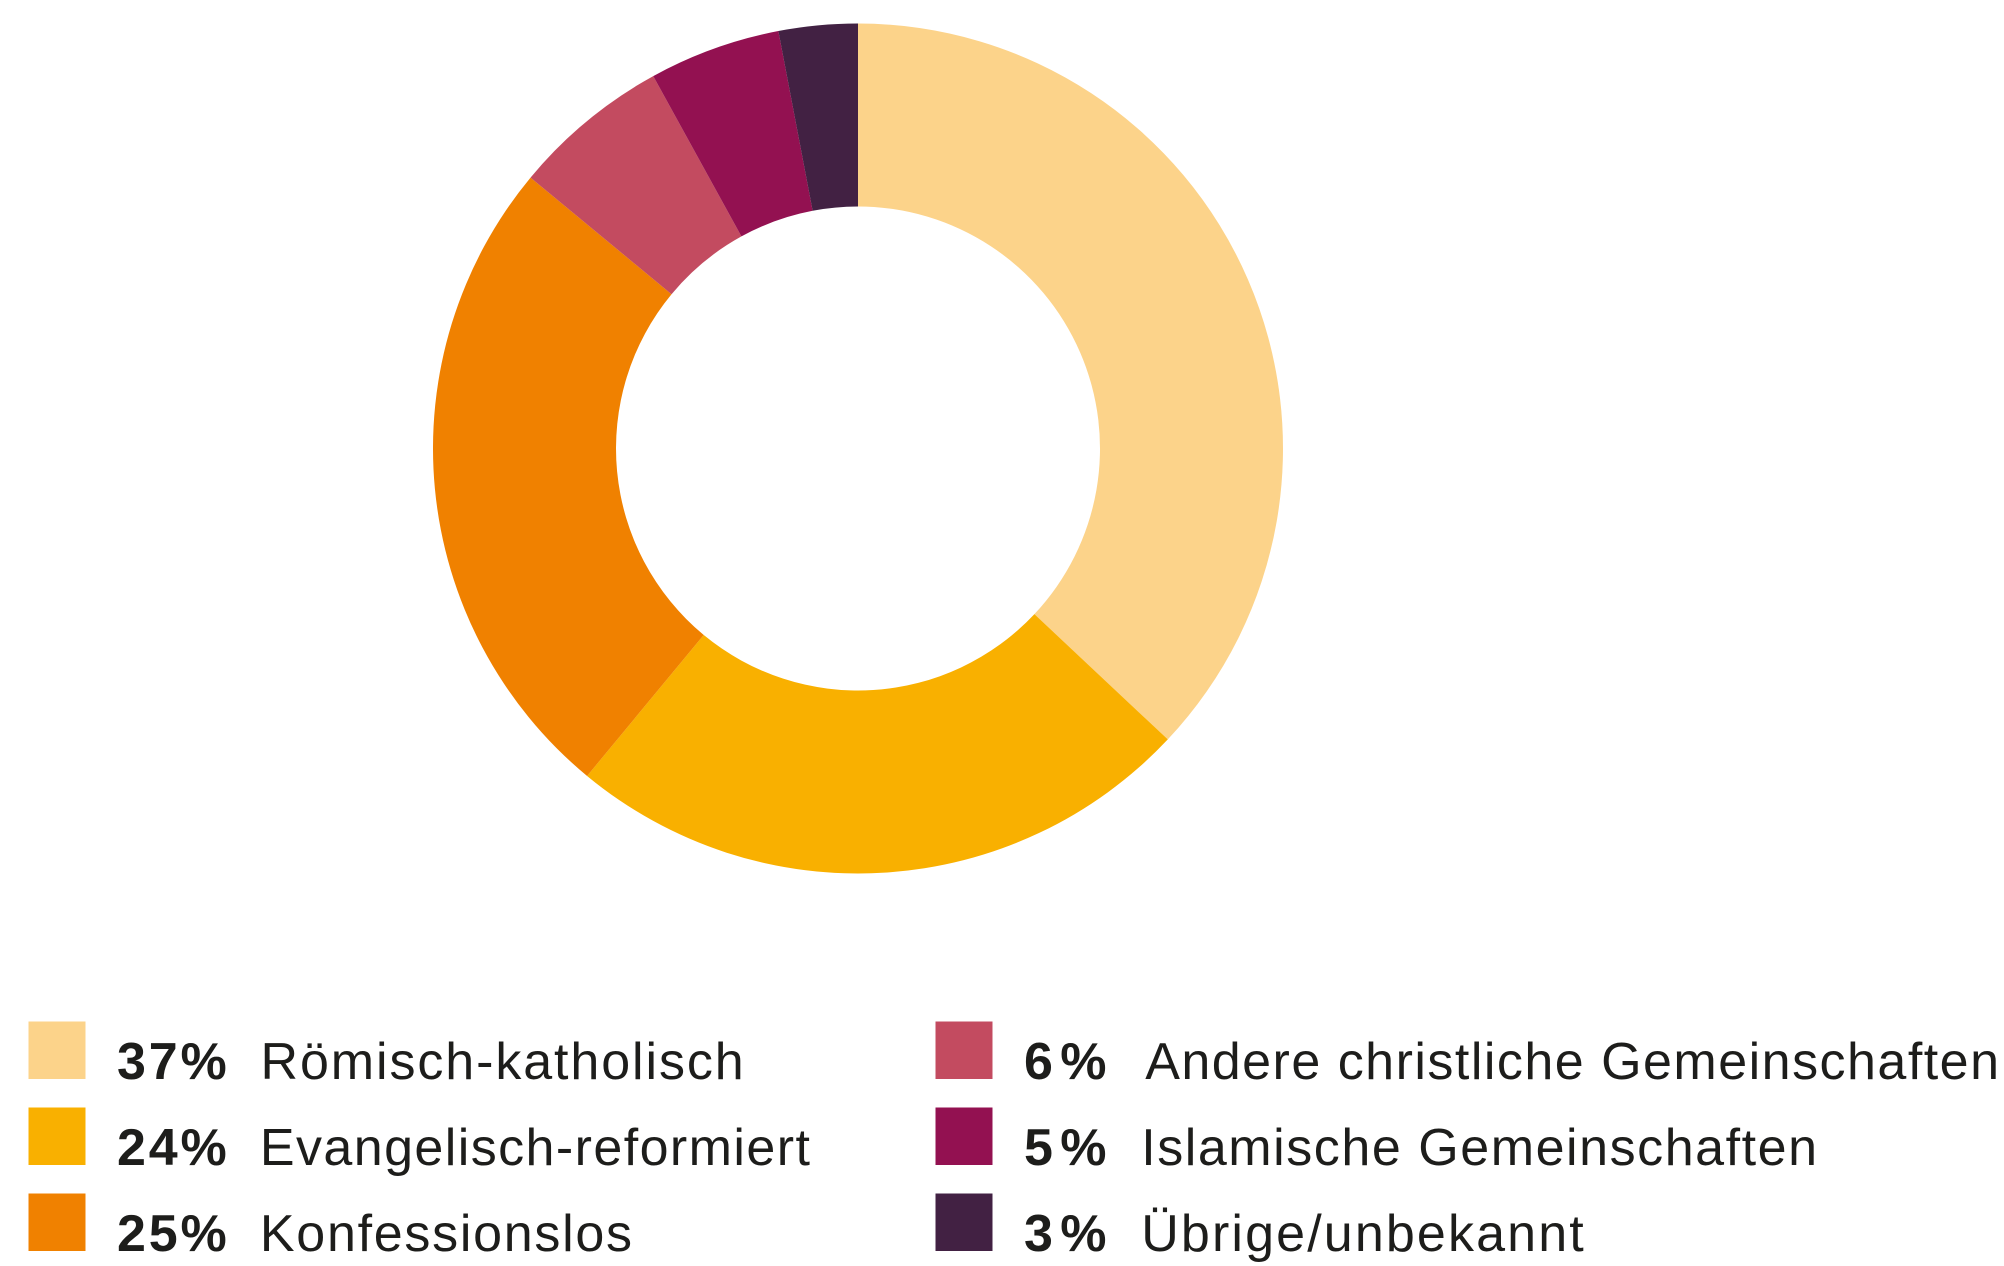  What do you see at coordinates (502, 1062) in the screenshot?
I see `svg-text: Römisch-katholisch` at bounding box center [502, 1062].